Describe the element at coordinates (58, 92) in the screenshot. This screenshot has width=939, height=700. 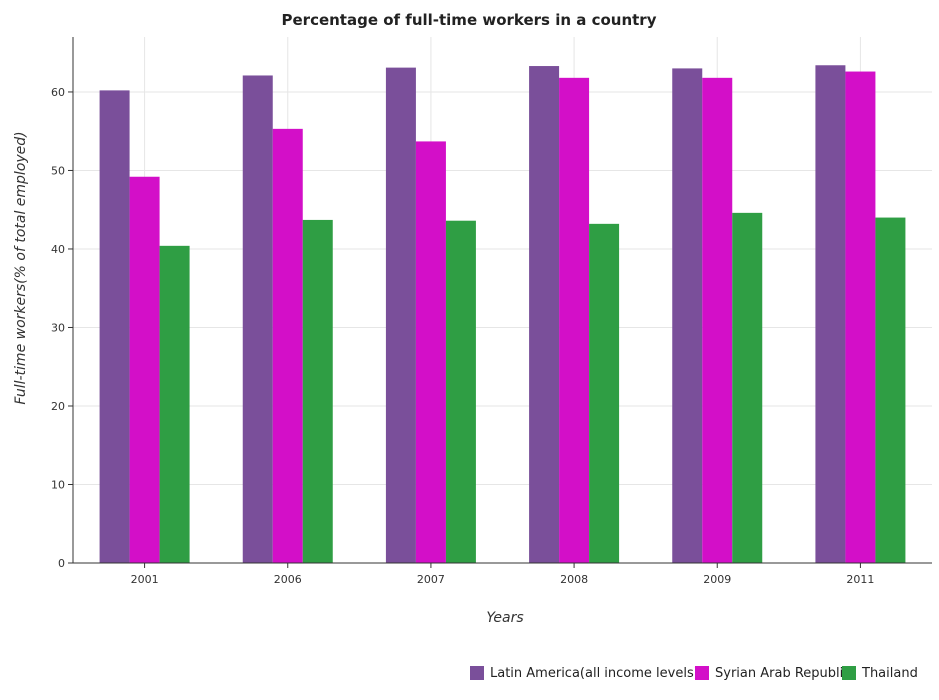
I see `y-tick-label: 60` at that location.